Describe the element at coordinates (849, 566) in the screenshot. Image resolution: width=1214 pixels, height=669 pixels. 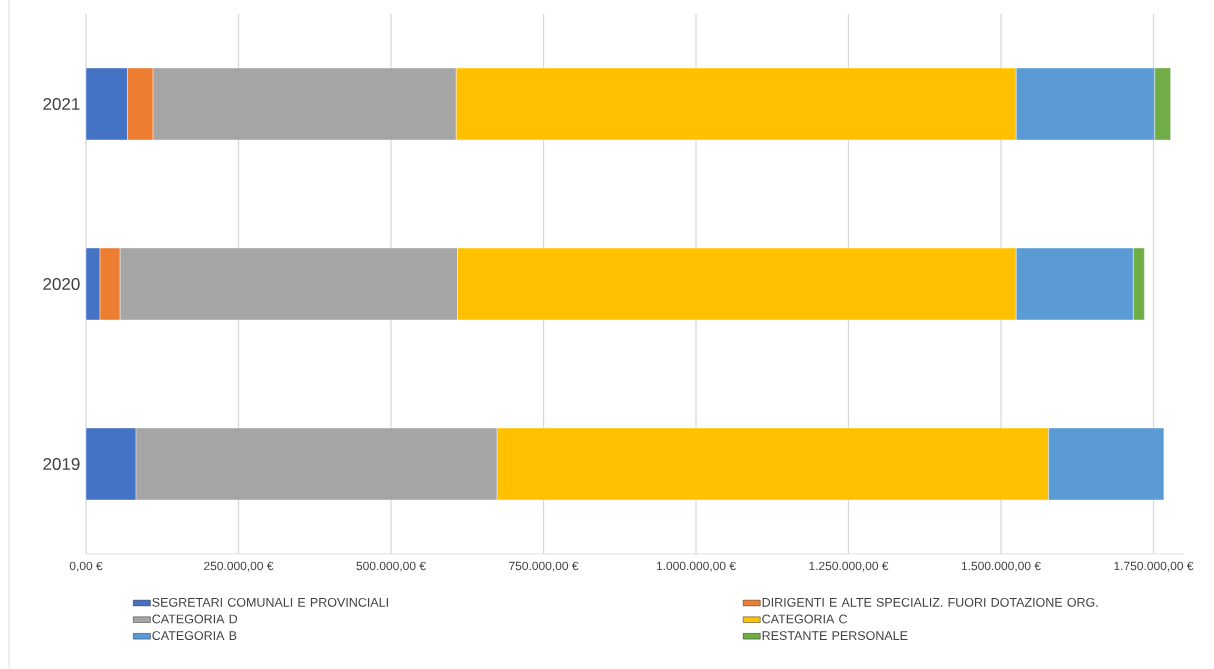
I see `x-tick-label: 1.250.000,00 €` at that location.